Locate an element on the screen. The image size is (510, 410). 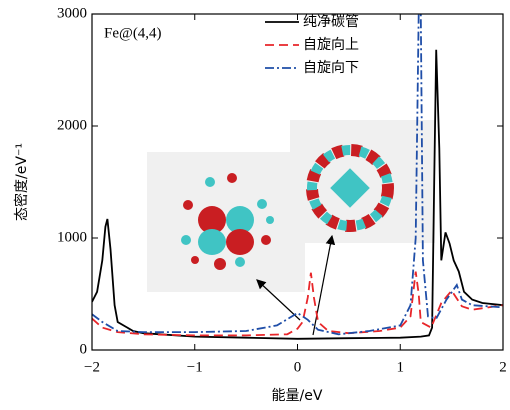
x-tick-label: −1 is located at coordinates (195, 367).